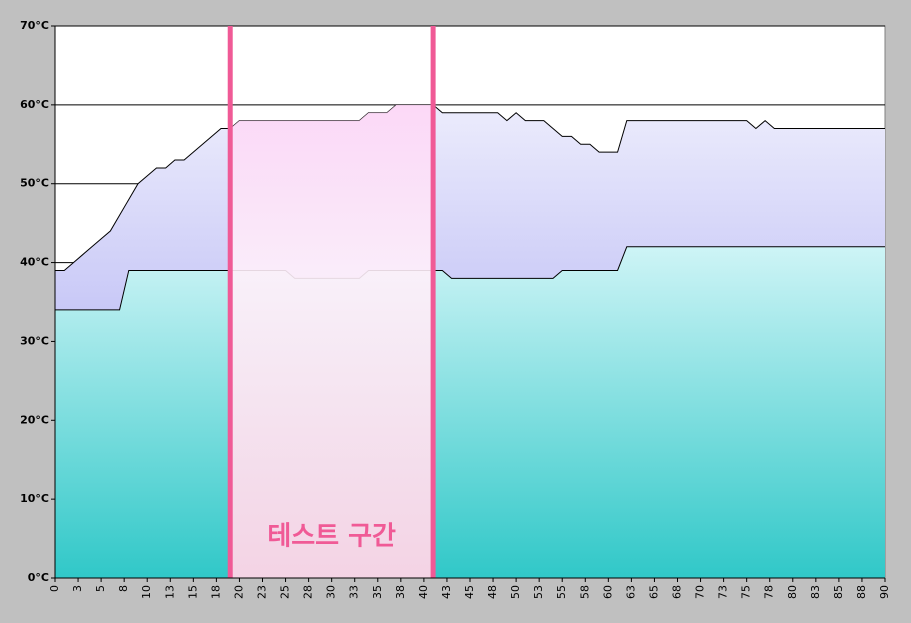 The width and height of the screenshot is (911, 623). I want to click on x-tick-label: 23, so click(262, 592).